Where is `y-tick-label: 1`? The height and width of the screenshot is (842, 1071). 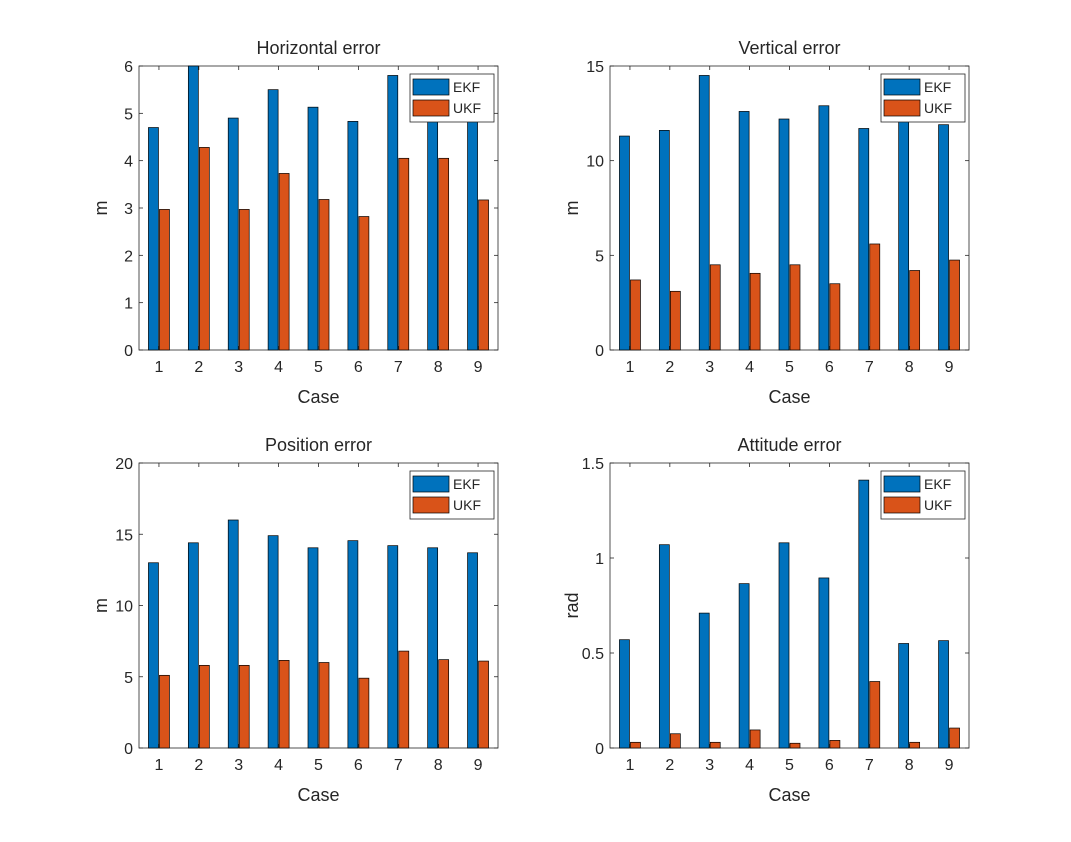 y-tick-label: 1 is located at coordinates (599, 559).